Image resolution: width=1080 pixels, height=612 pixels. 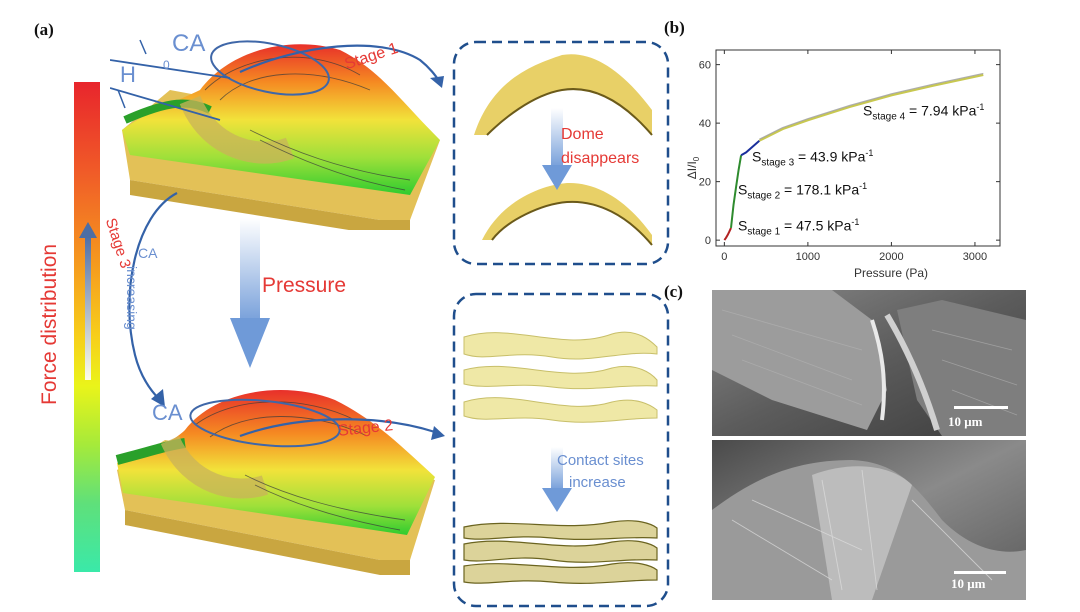 I want to click on contact-sites-label-2: increase, so click(x=597, y=482).